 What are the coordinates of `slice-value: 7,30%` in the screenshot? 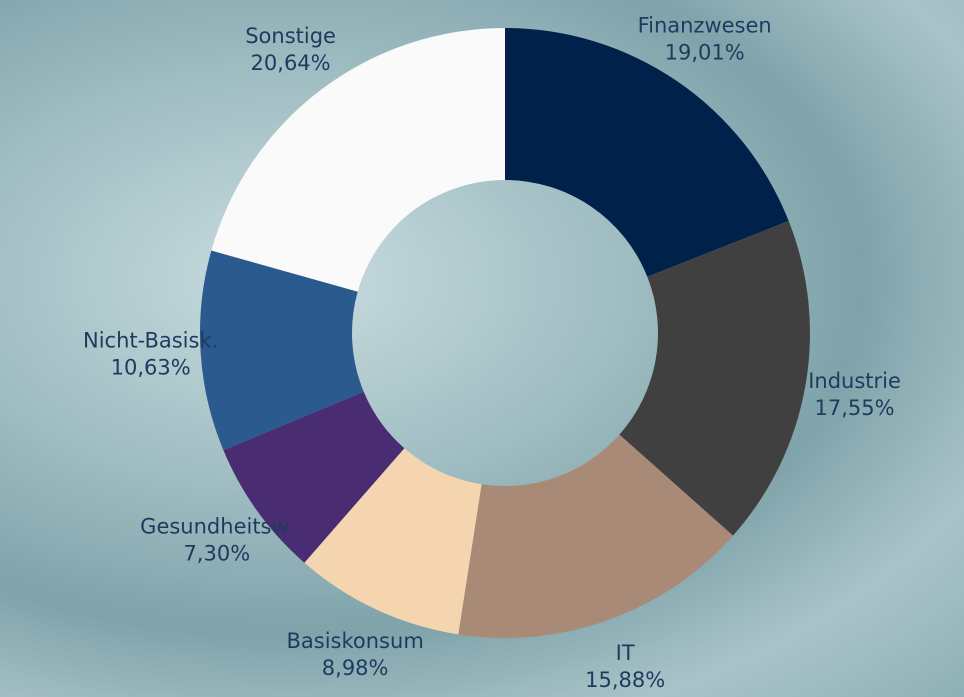 It's located at (216, 553).